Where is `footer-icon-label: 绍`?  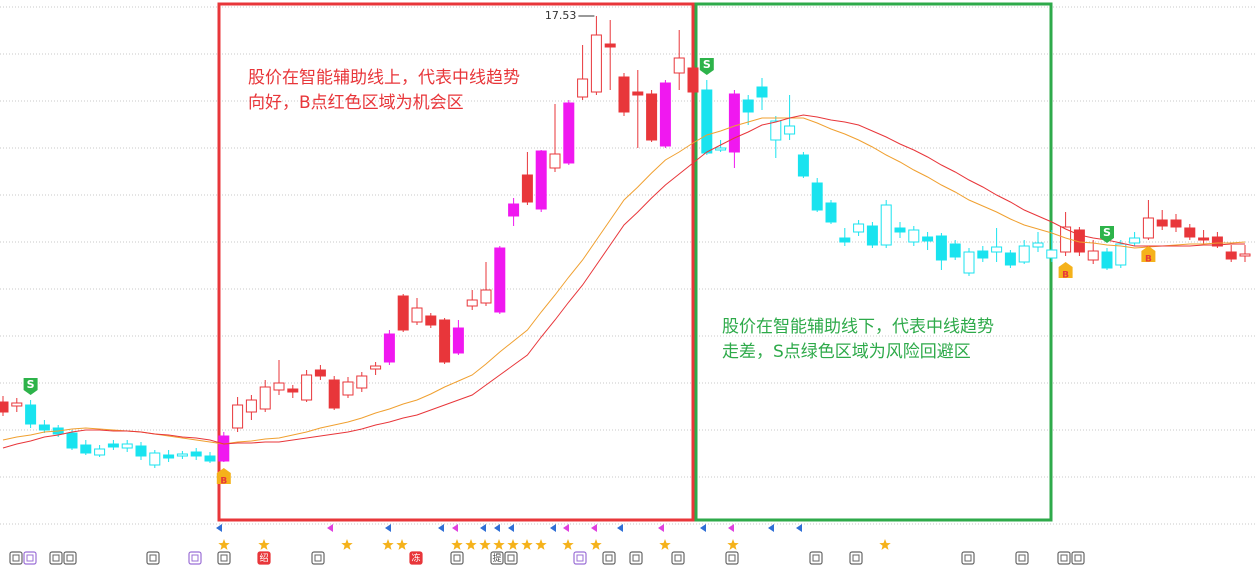 footer-icon-label: 绍 is located at coordinates (263, 558).